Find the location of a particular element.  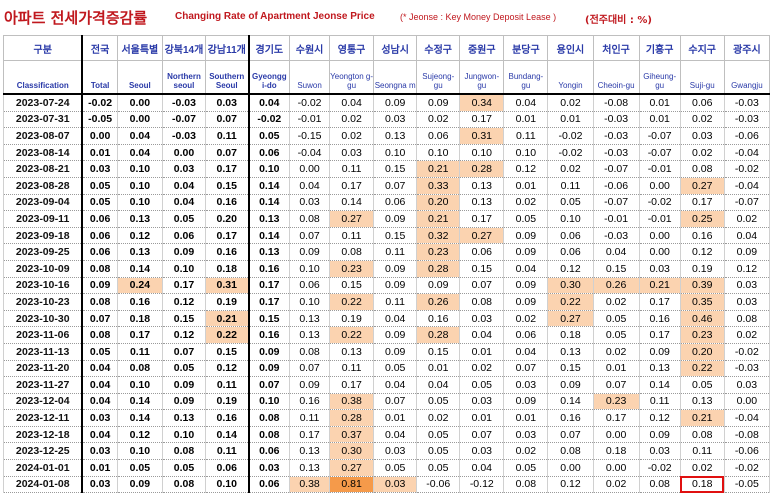

value-cell: -0.08 is located at coordinates (747, 435).